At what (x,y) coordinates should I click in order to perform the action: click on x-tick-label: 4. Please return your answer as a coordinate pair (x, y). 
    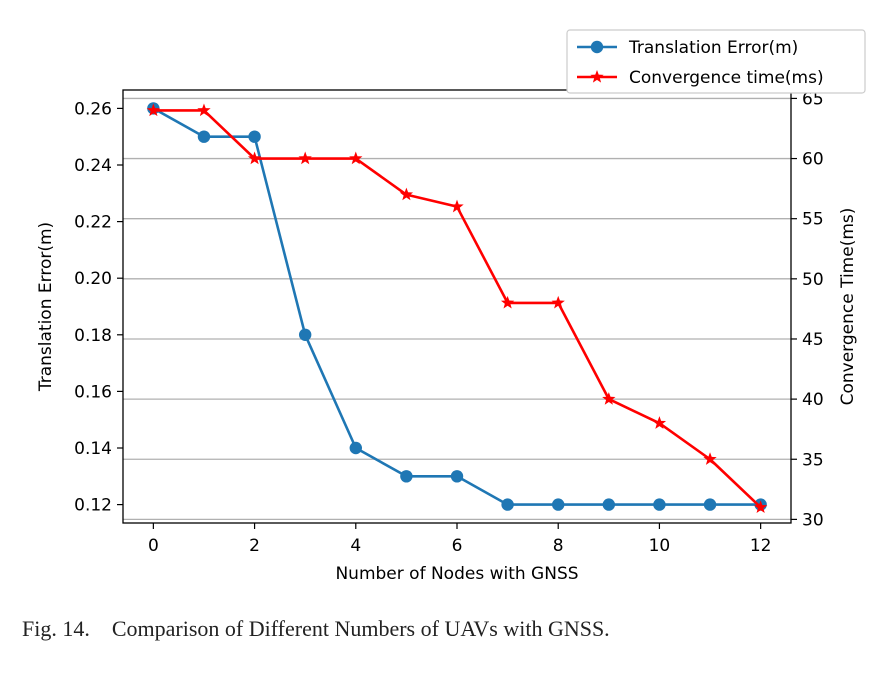
    Looking at the image, I should click on (355, 546).